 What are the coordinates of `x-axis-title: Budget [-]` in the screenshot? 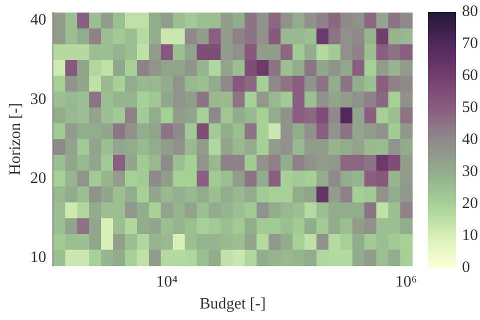 It's located at (233, 304).